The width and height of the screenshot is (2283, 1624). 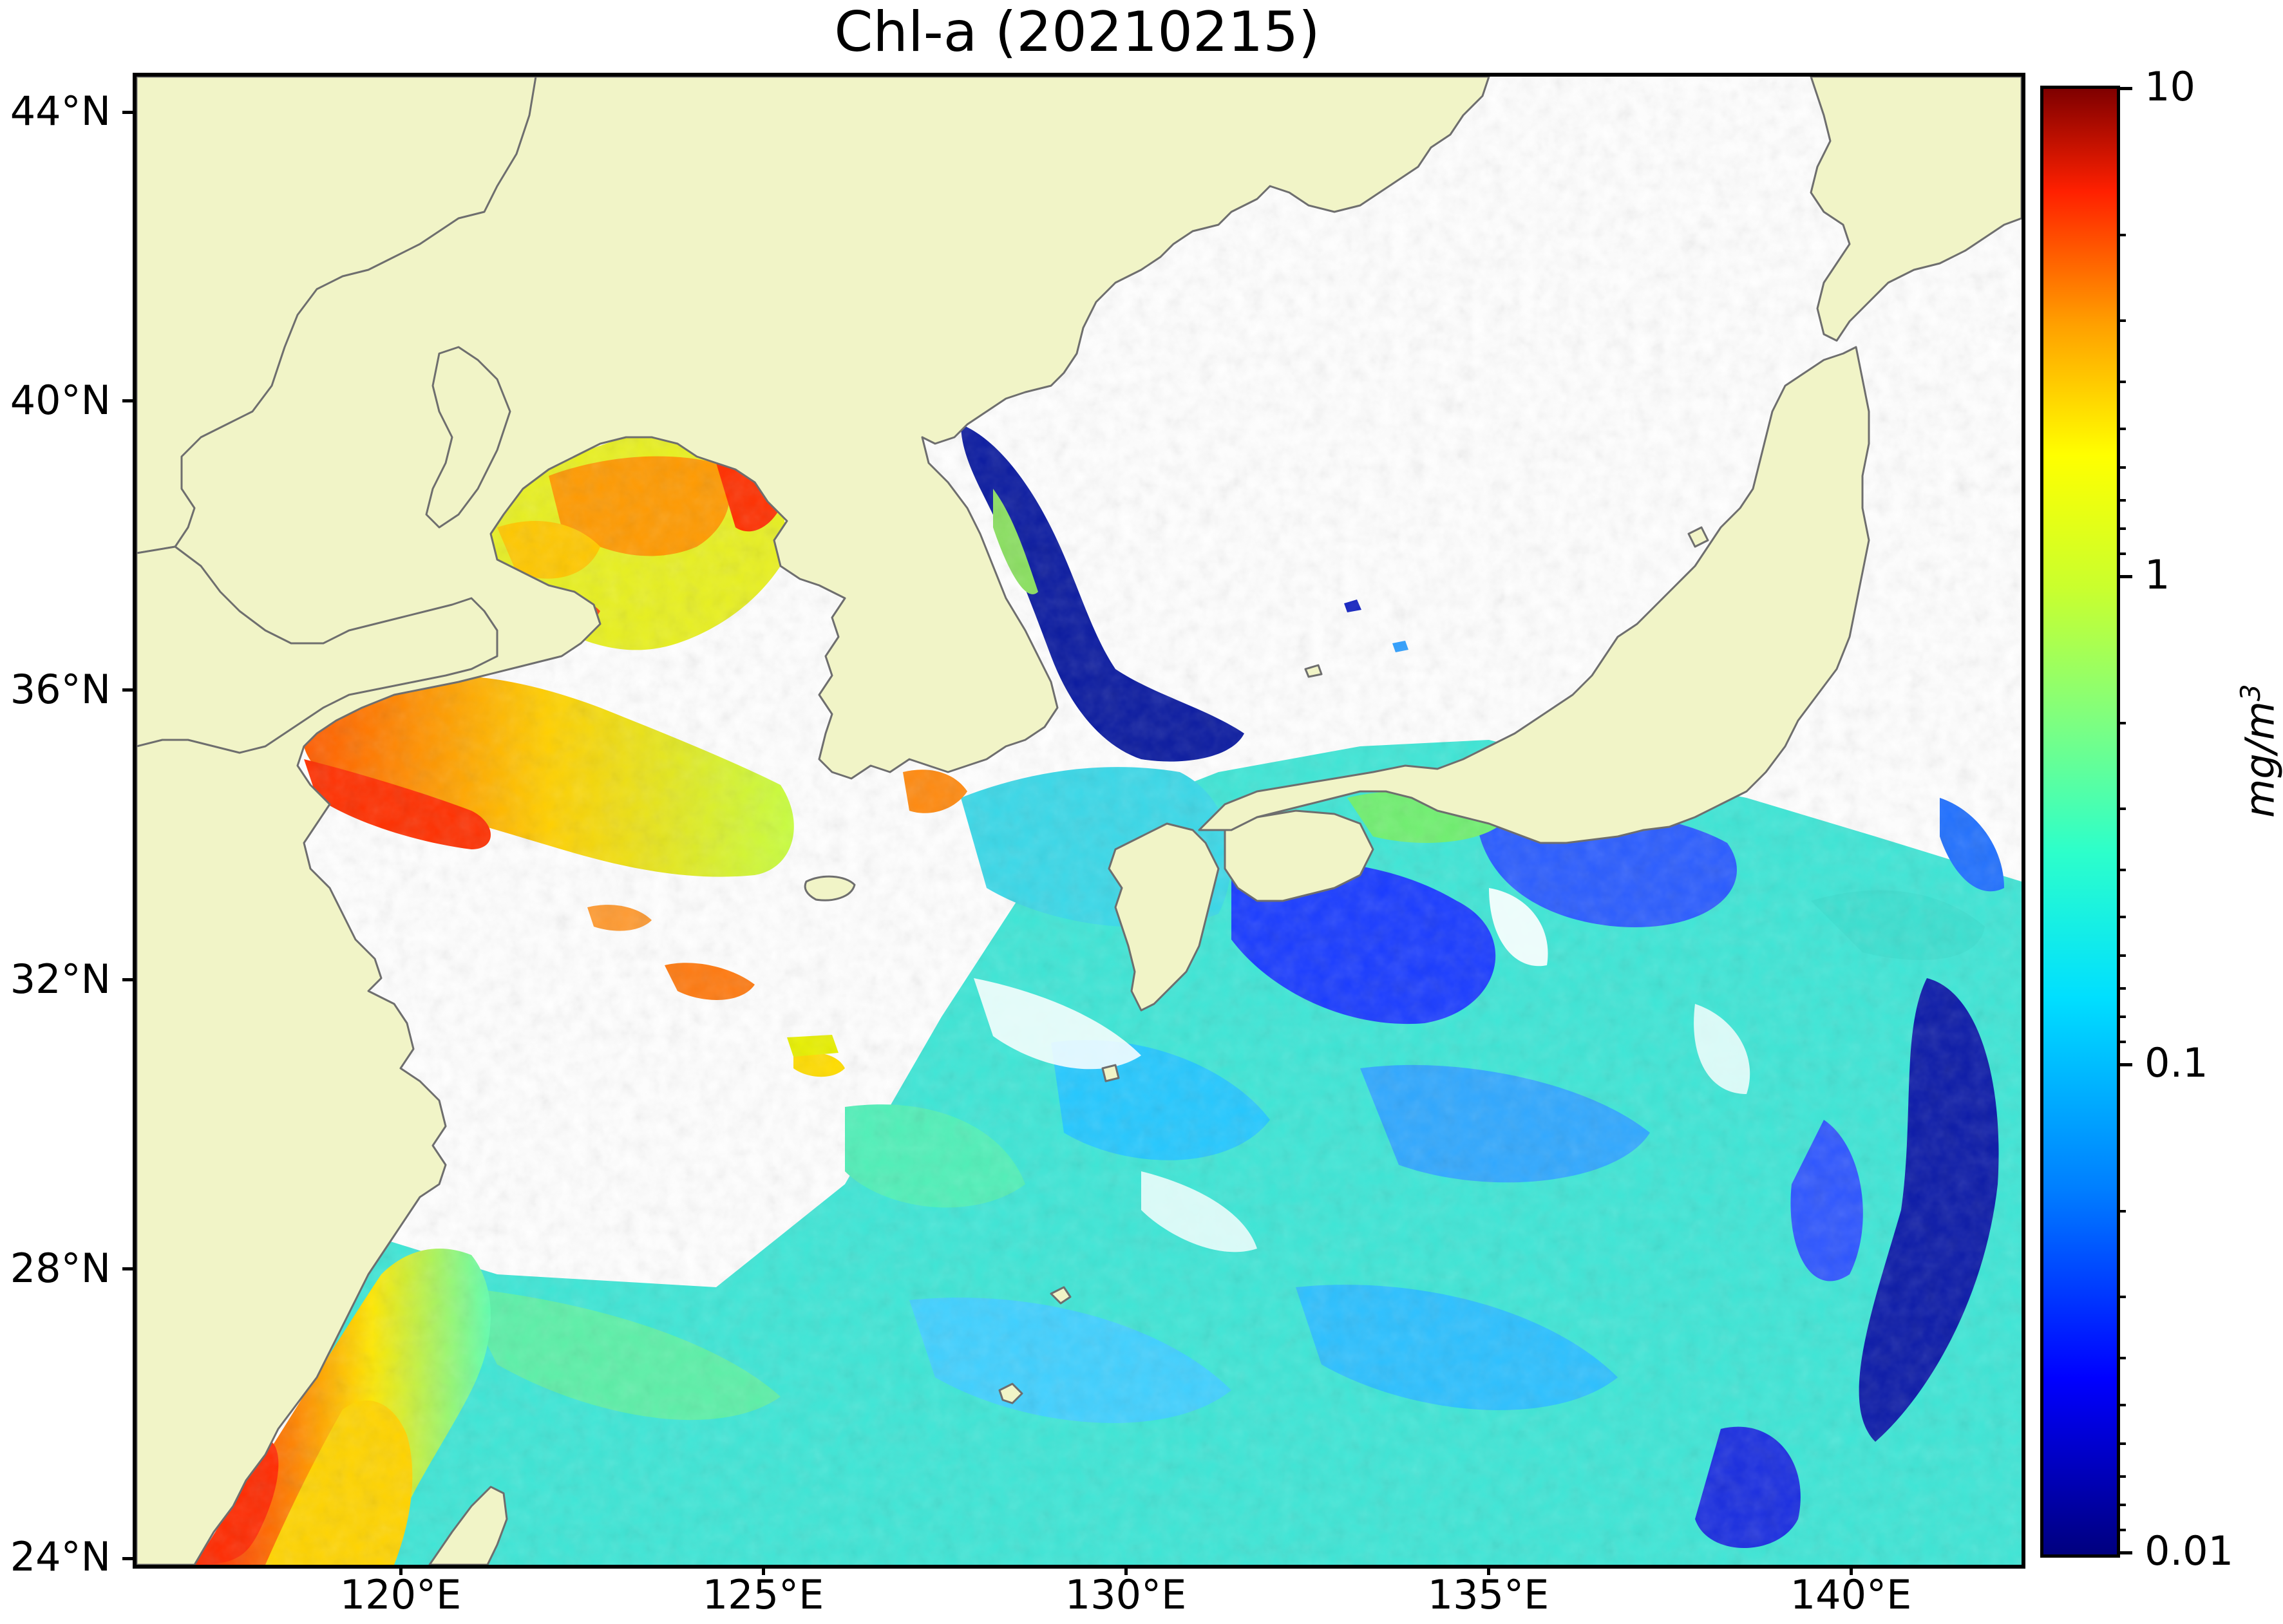 What do you see at coordinates (60, 980) in the screenshot?
I see `lat-label-32n: 32°N` at bounding box center [60, 980].